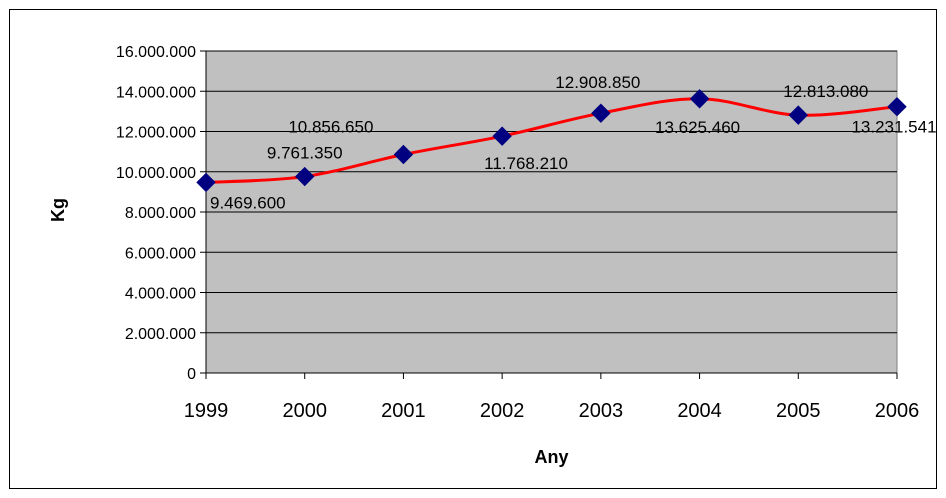 Image resolution: width=946 pixels, height=498 pixels. Describe the element at coordinates (601, 411) in the screenshot. I see `x-tick-label: 2003` at that location.